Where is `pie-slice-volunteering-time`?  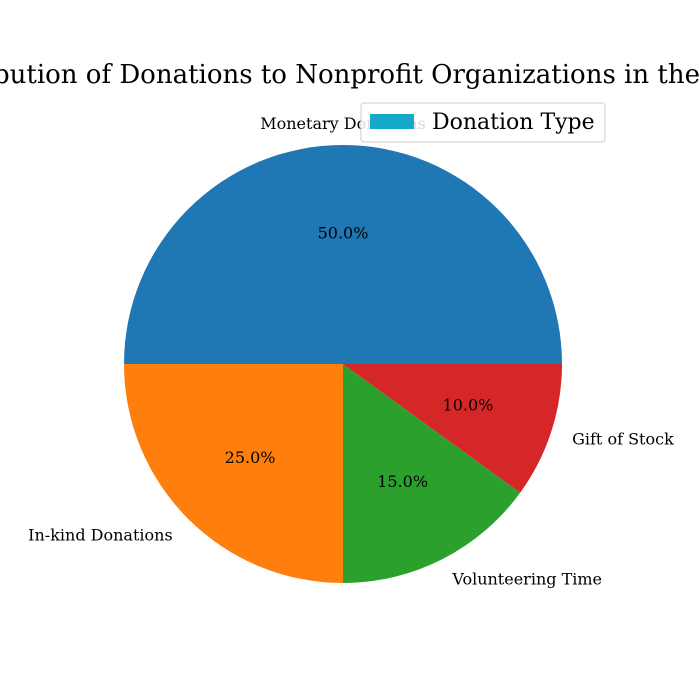
pie-slice-volunteering-time is located at coordinates (432, 473).